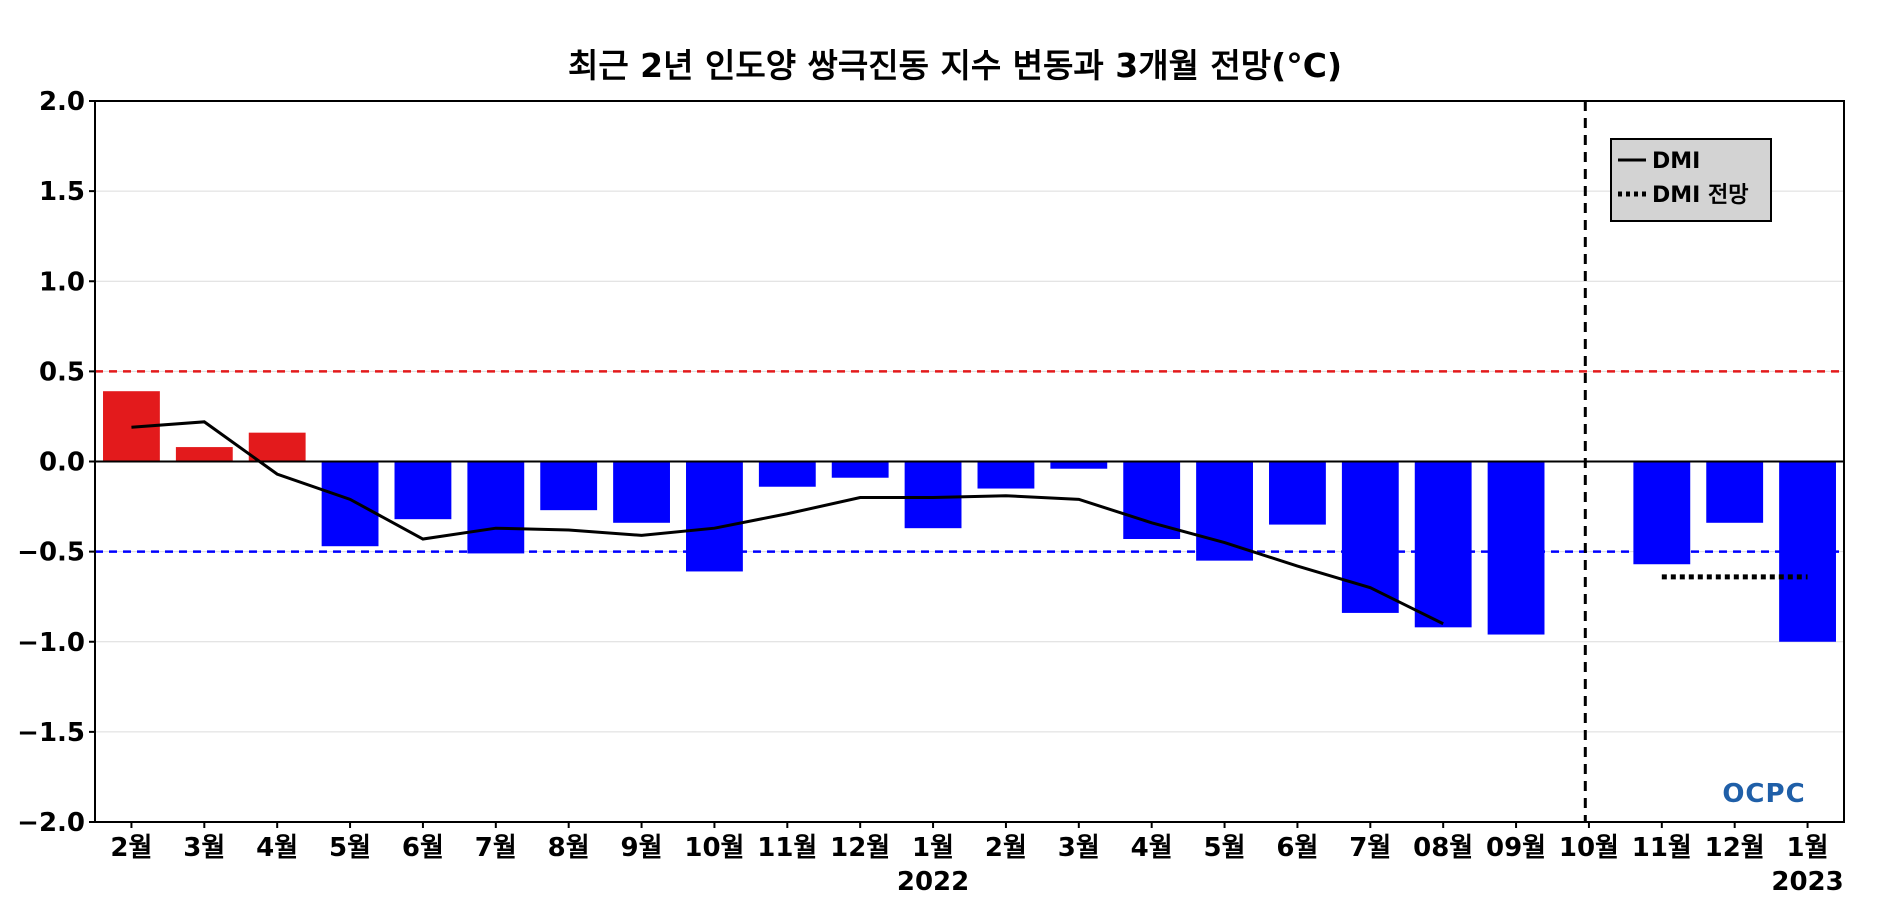  What do you see at coordinates (1807, 882) in the screenshot?
I see `year-label: 2023` at bounding box center [1807, 882].